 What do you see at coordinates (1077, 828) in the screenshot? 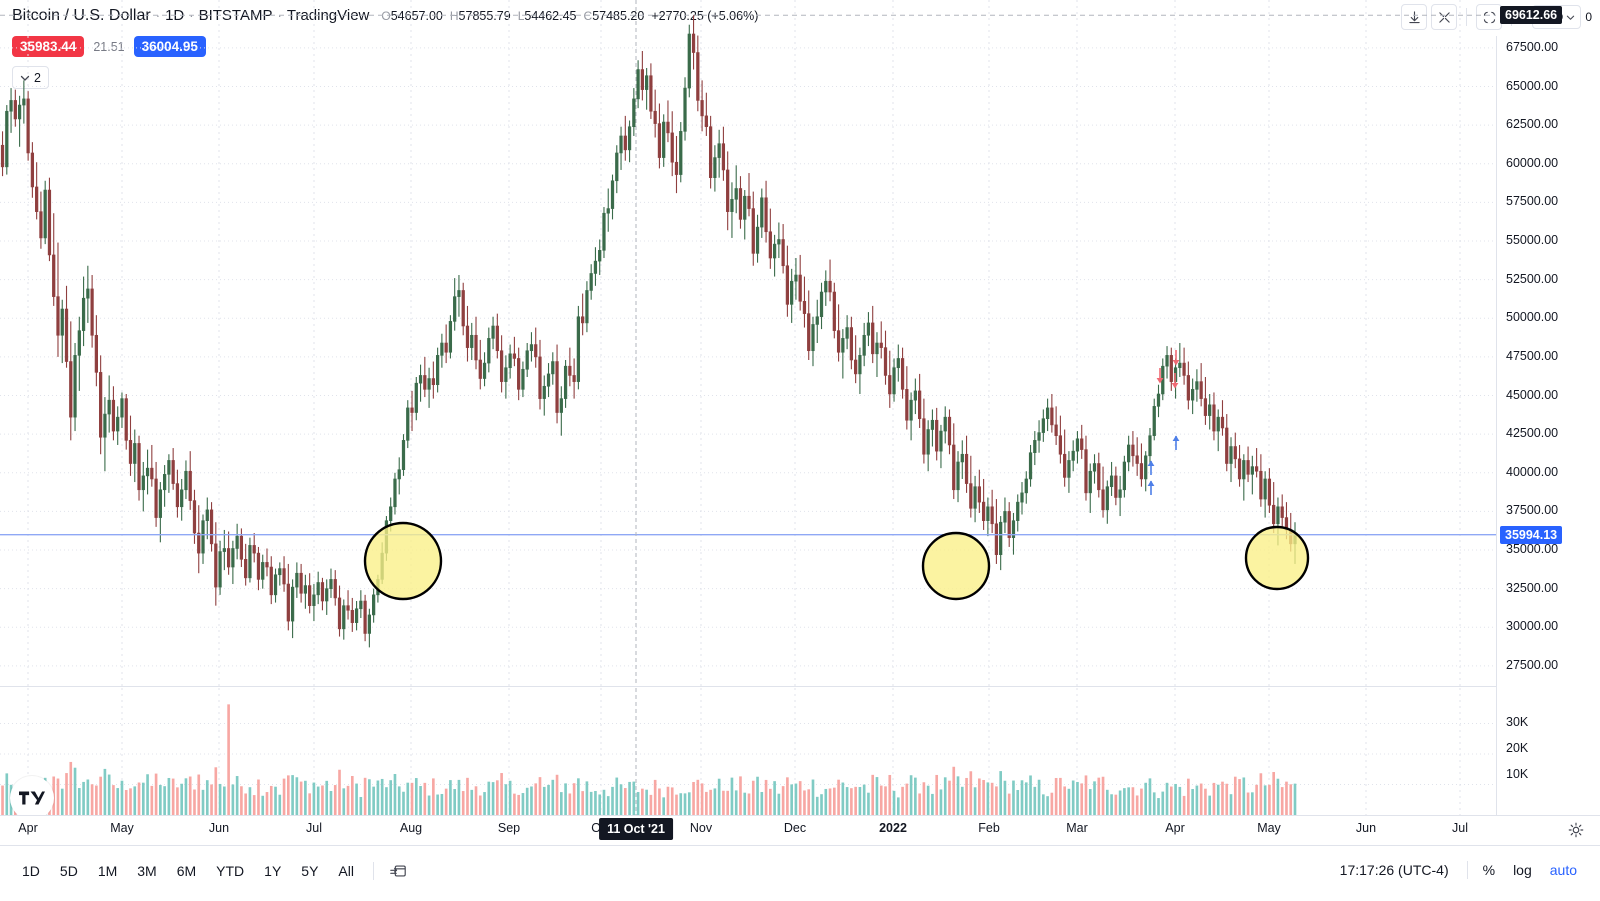
I see `time-axis-tick: Mar` at bounding box center [1077, 828].